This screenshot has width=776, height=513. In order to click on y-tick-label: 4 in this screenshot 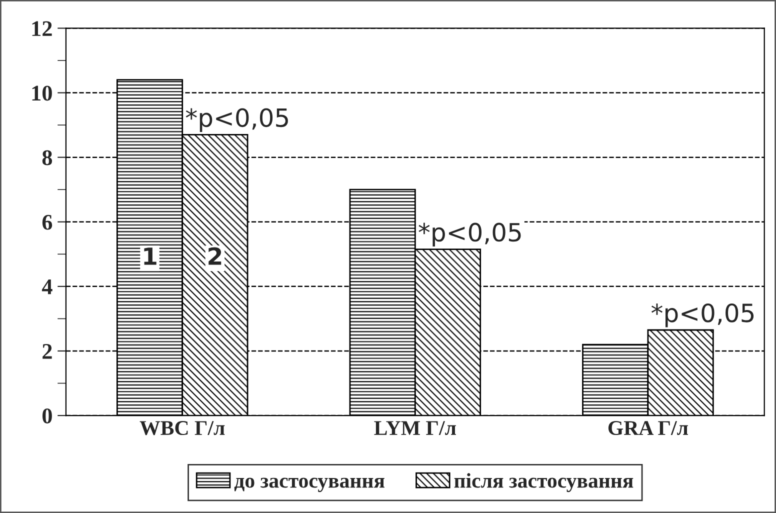, I will do `click(47, 287)`.